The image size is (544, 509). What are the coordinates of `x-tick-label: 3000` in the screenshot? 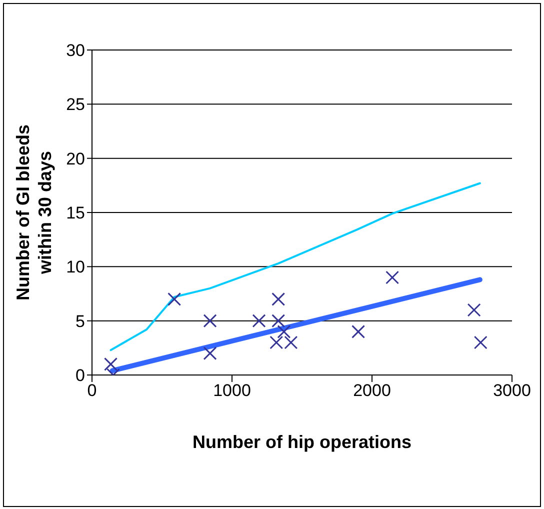 It's located at (512, 390).